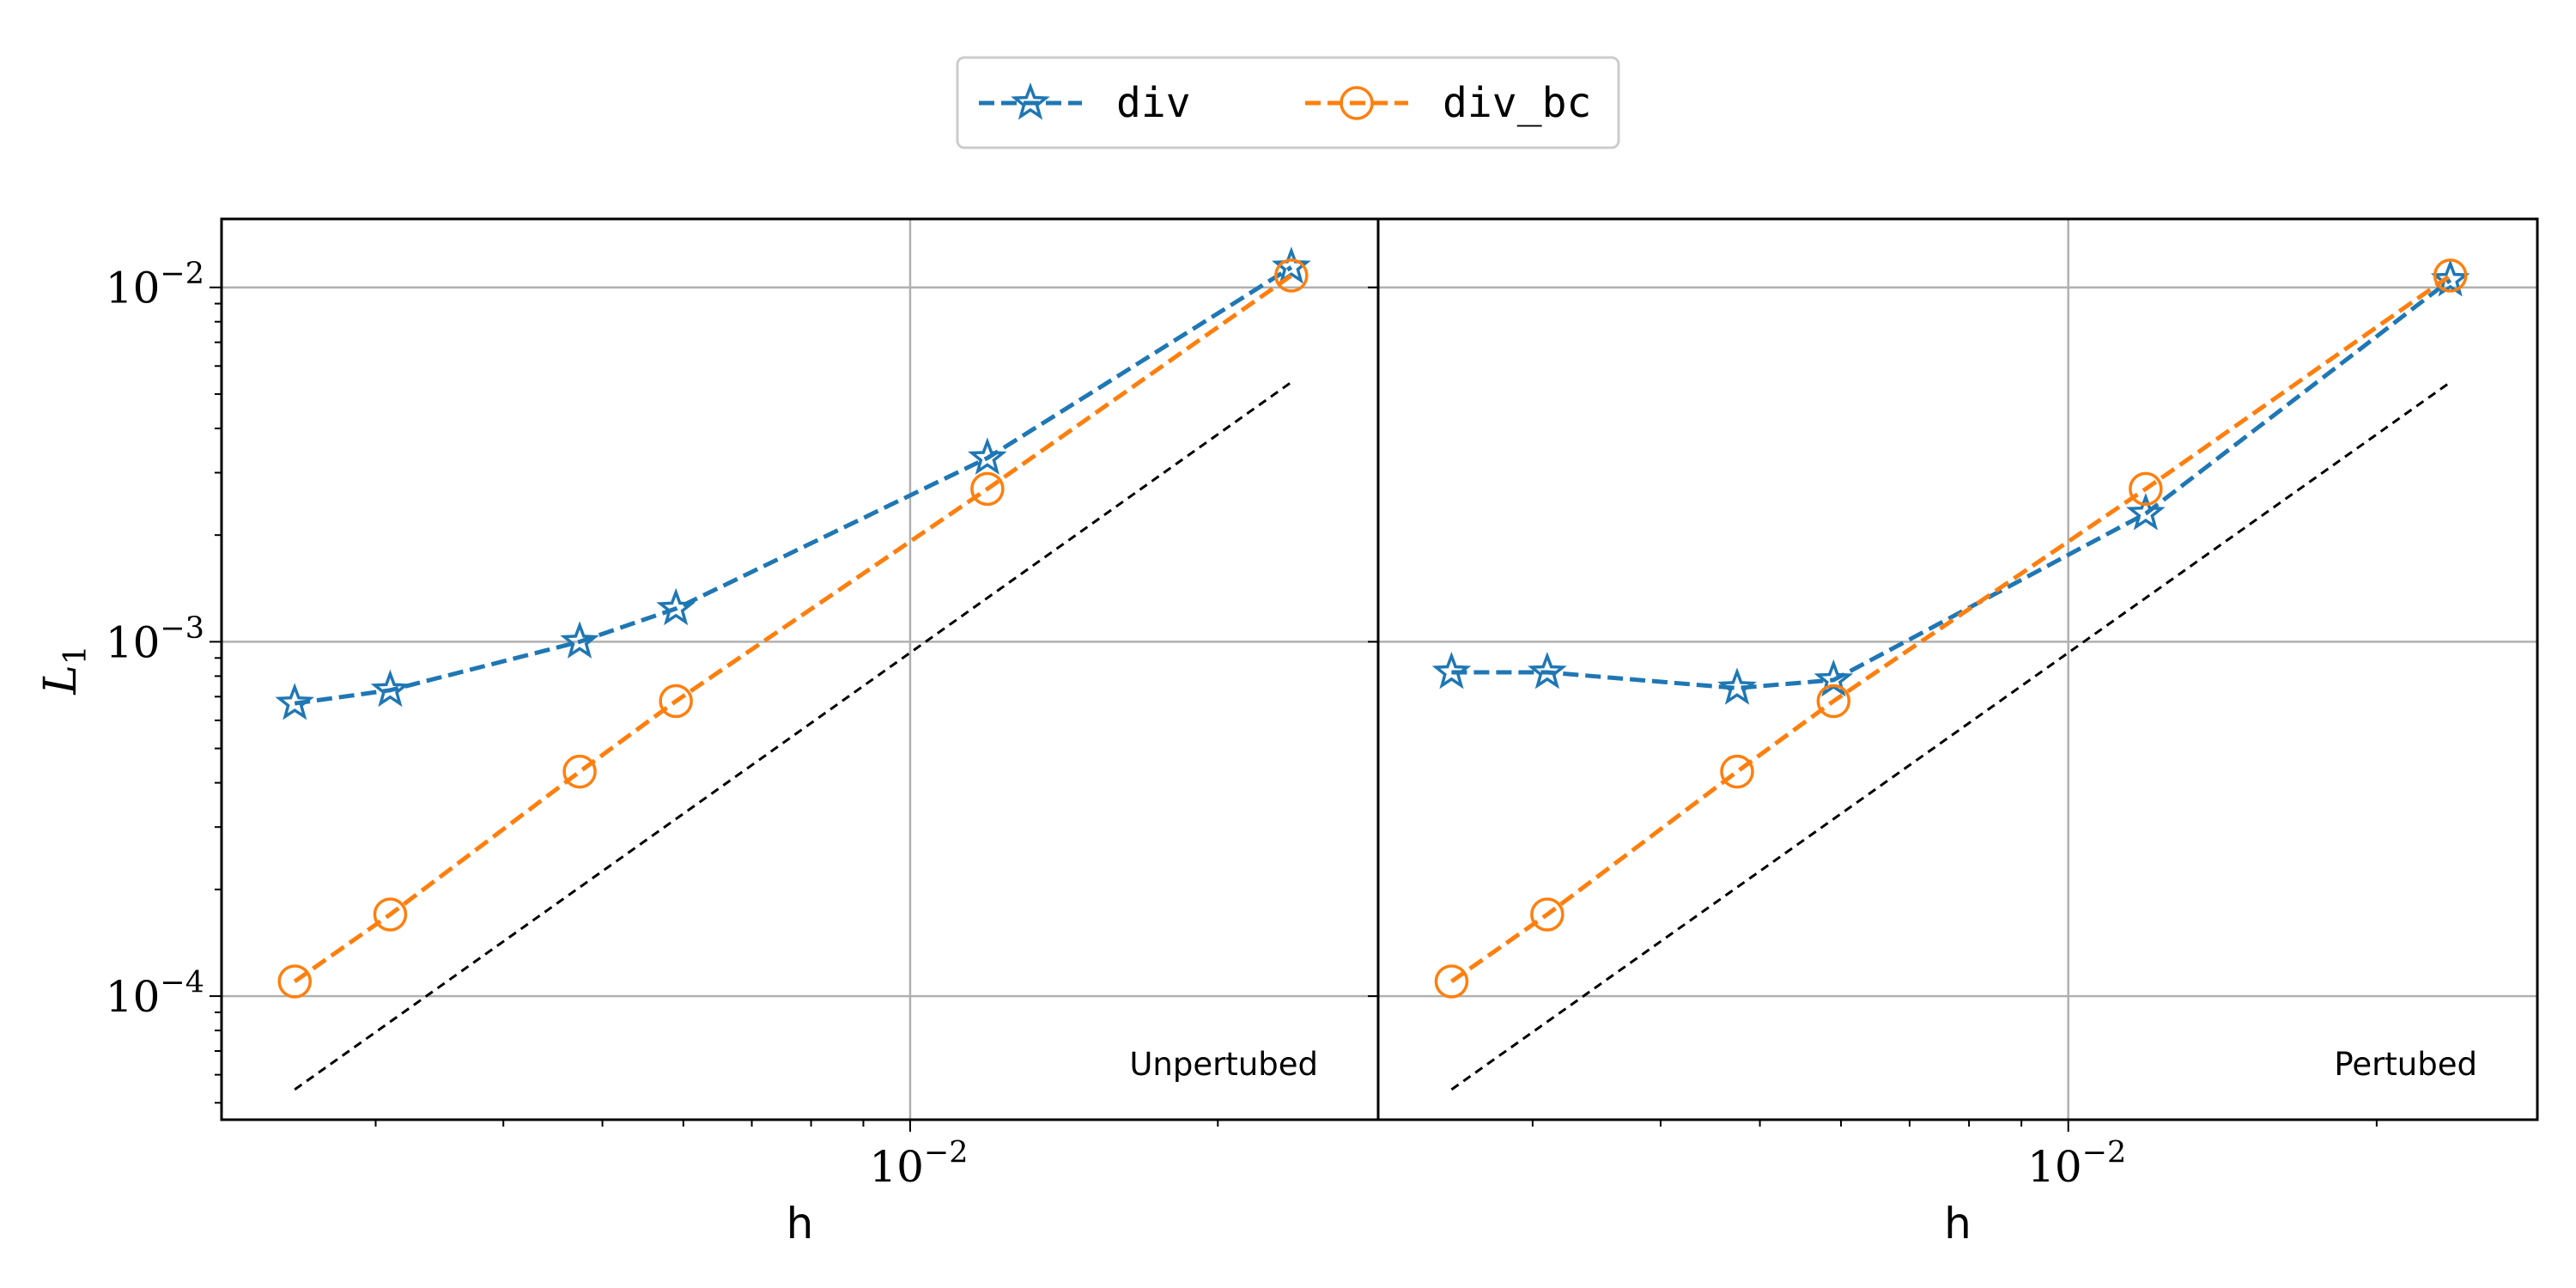 The image size is (2576, 1288). Describe the element at coordinates (1153, 103) in the screenshot. I see `legend-label: div` at that location.